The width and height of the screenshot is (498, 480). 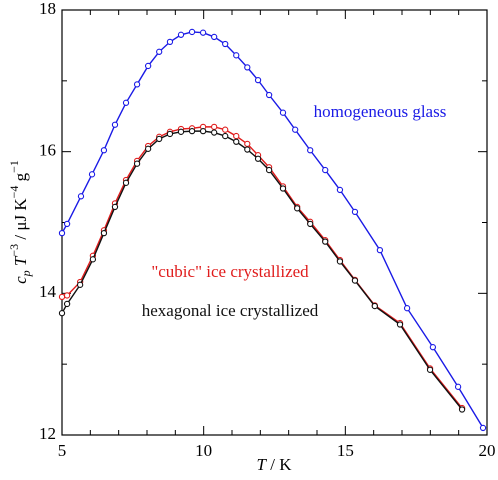 I want to click on y-label-part: g, so click(x=20, y=178).